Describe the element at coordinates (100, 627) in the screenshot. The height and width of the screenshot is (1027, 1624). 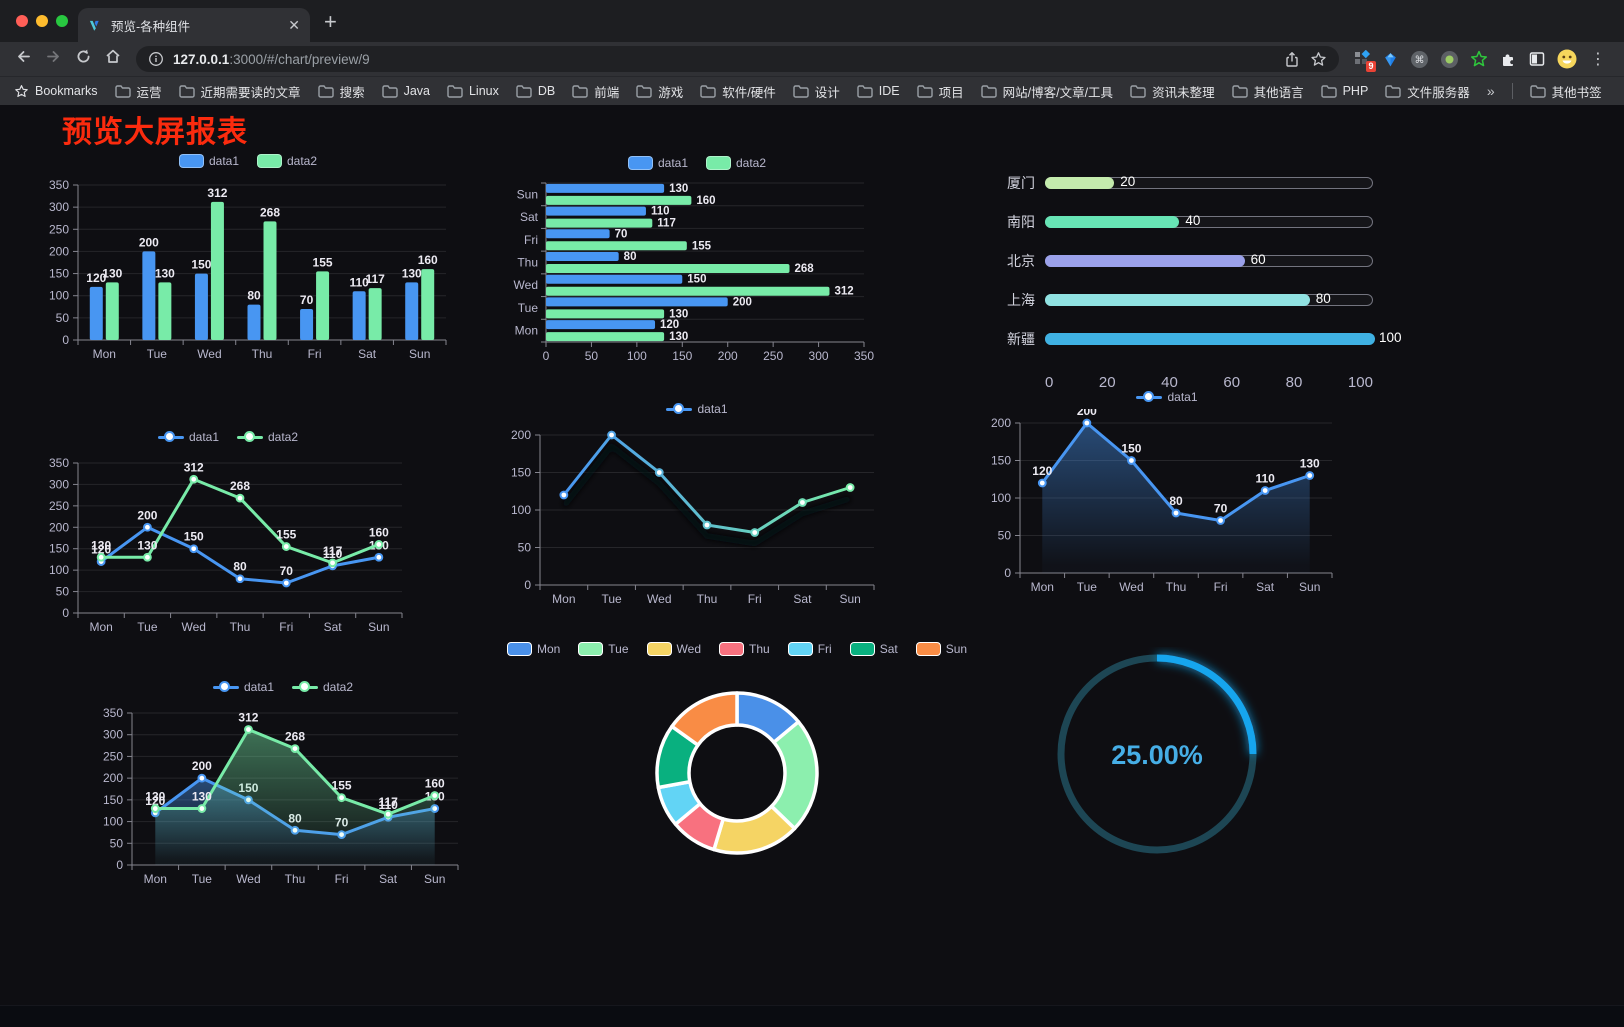
I see `svg-text: Mon` at that location.